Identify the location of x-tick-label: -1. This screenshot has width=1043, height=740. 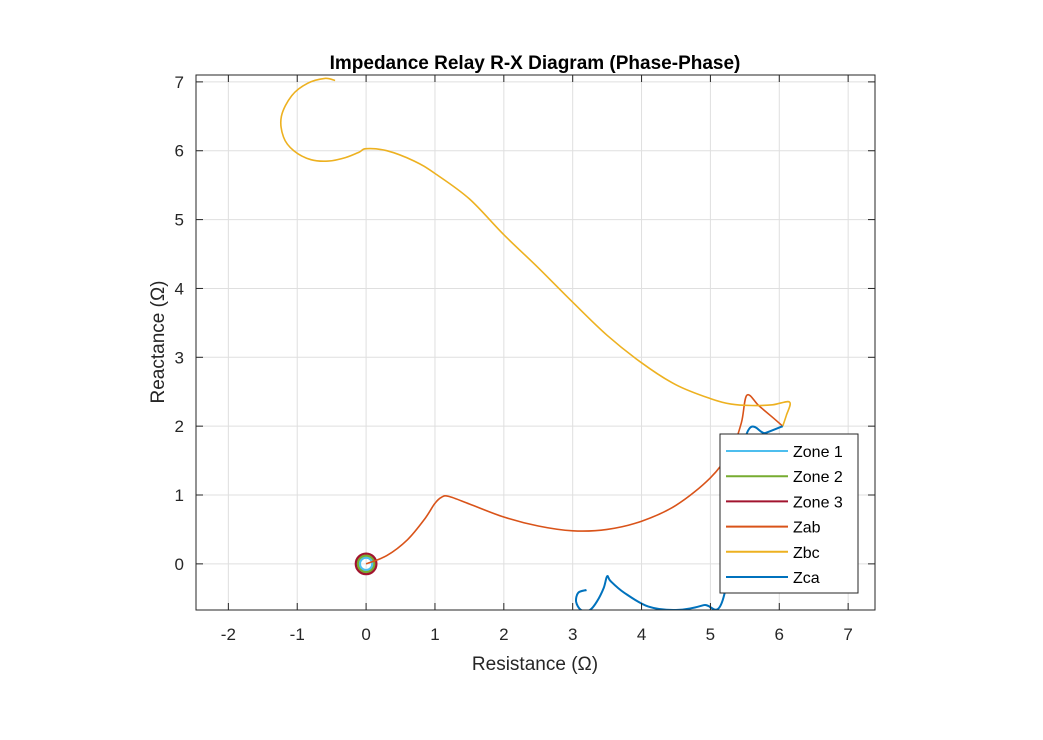
(297, 634).